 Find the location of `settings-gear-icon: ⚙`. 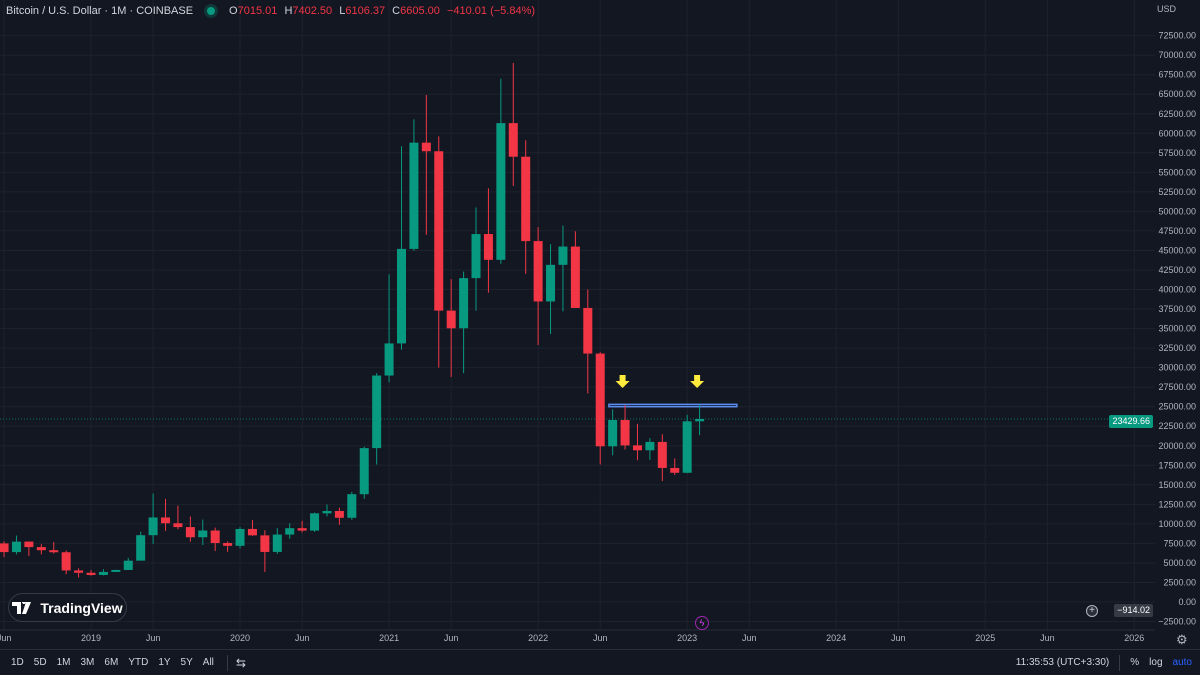

settings-gear-icon: ⚙ is located at coordinates (1182, 639).